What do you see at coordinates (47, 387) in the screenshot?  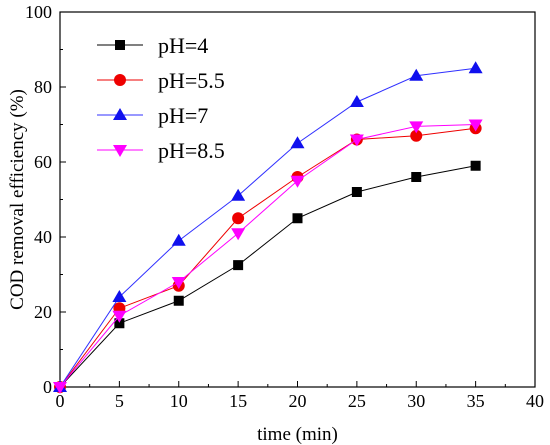 I see `y-tick-label: 0` at bounding box center [47, 387].